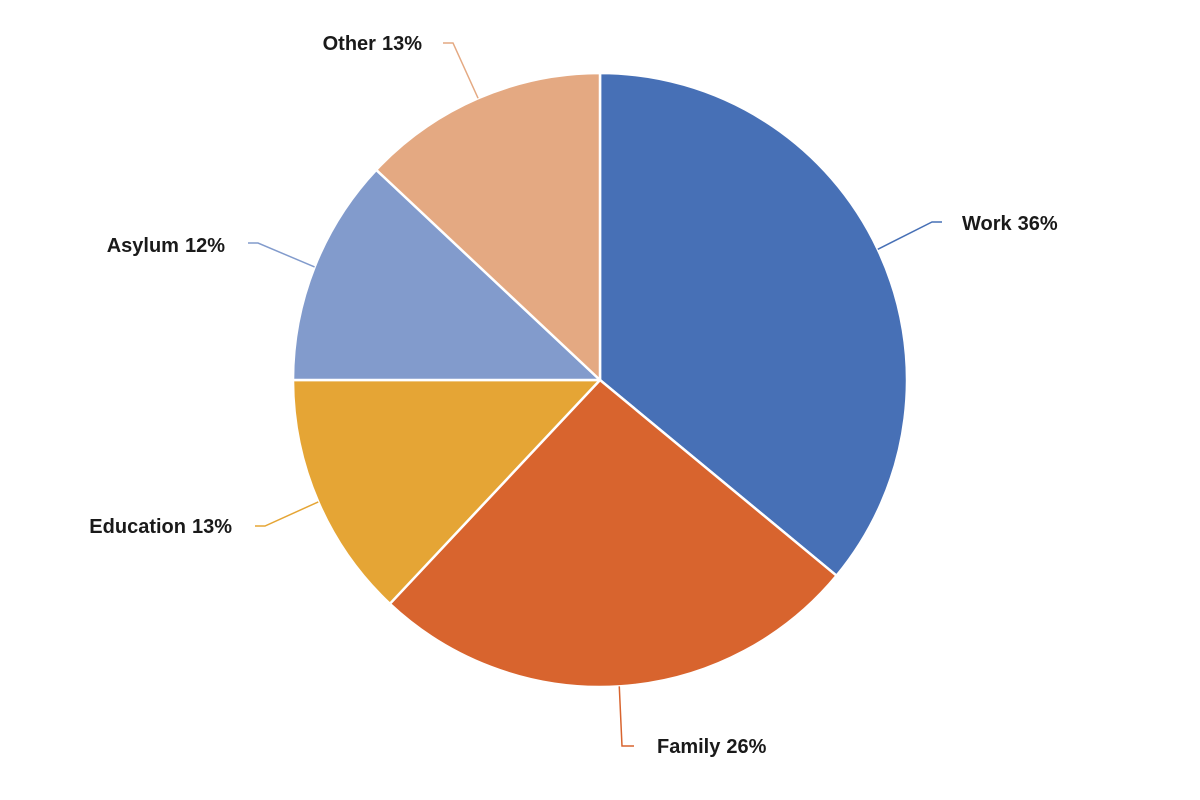  I want to click on category-label: Work, so click(987, 224).